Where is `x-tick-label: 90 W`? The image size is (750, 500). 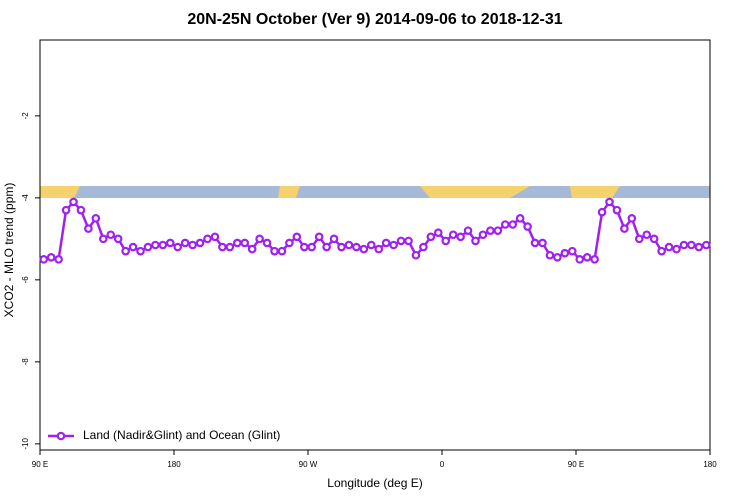
x-tick-label: 90 W is located at coordinates (308, 464).